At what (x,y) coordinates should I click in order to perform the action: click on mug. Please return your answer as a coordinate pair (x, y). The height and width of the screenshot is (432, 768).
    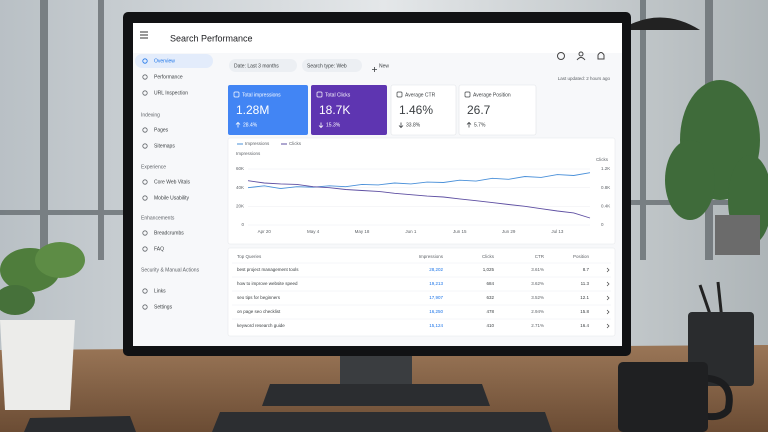
    Looking at the image, I should click on (675, 397).